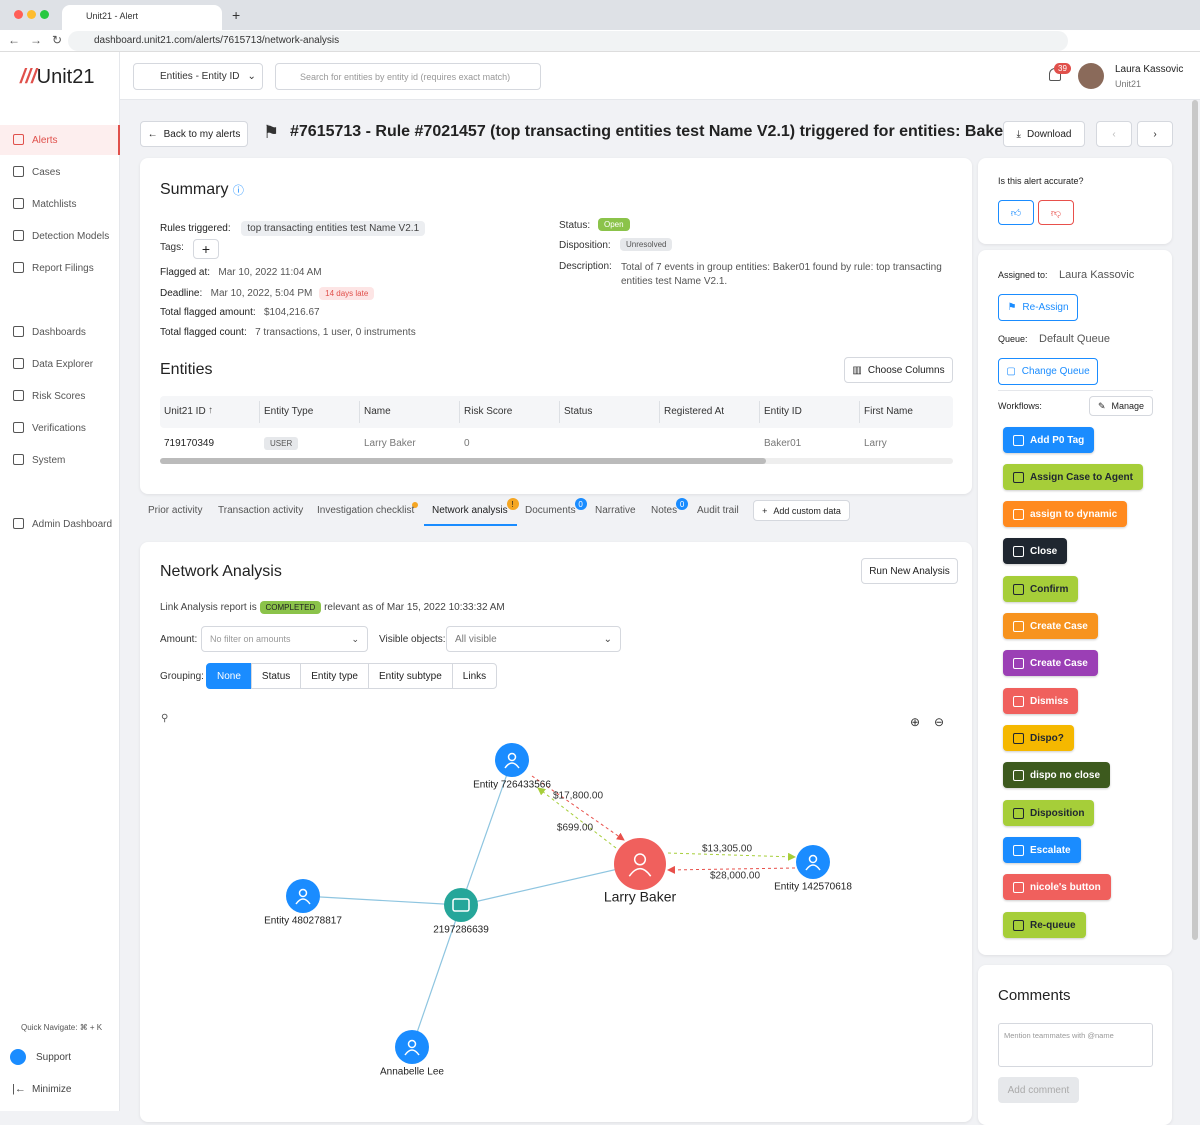 The height and width of the screenshot is (1125, 1200). Describe the element at coordinates (365, 510) in the screenshot. I see `tab: Investigation checklist` at that location.